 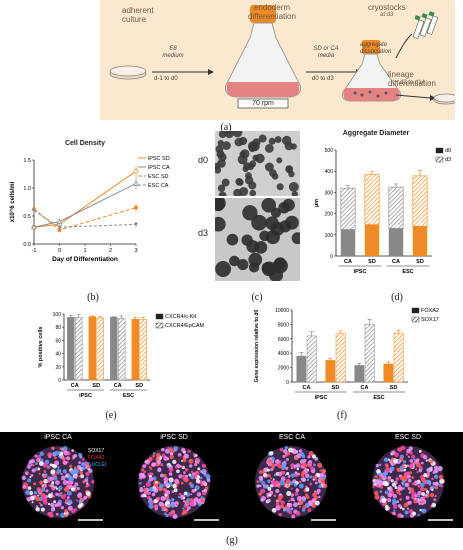 I want to click on group-label: iPSC, so click(x=85, y=396).